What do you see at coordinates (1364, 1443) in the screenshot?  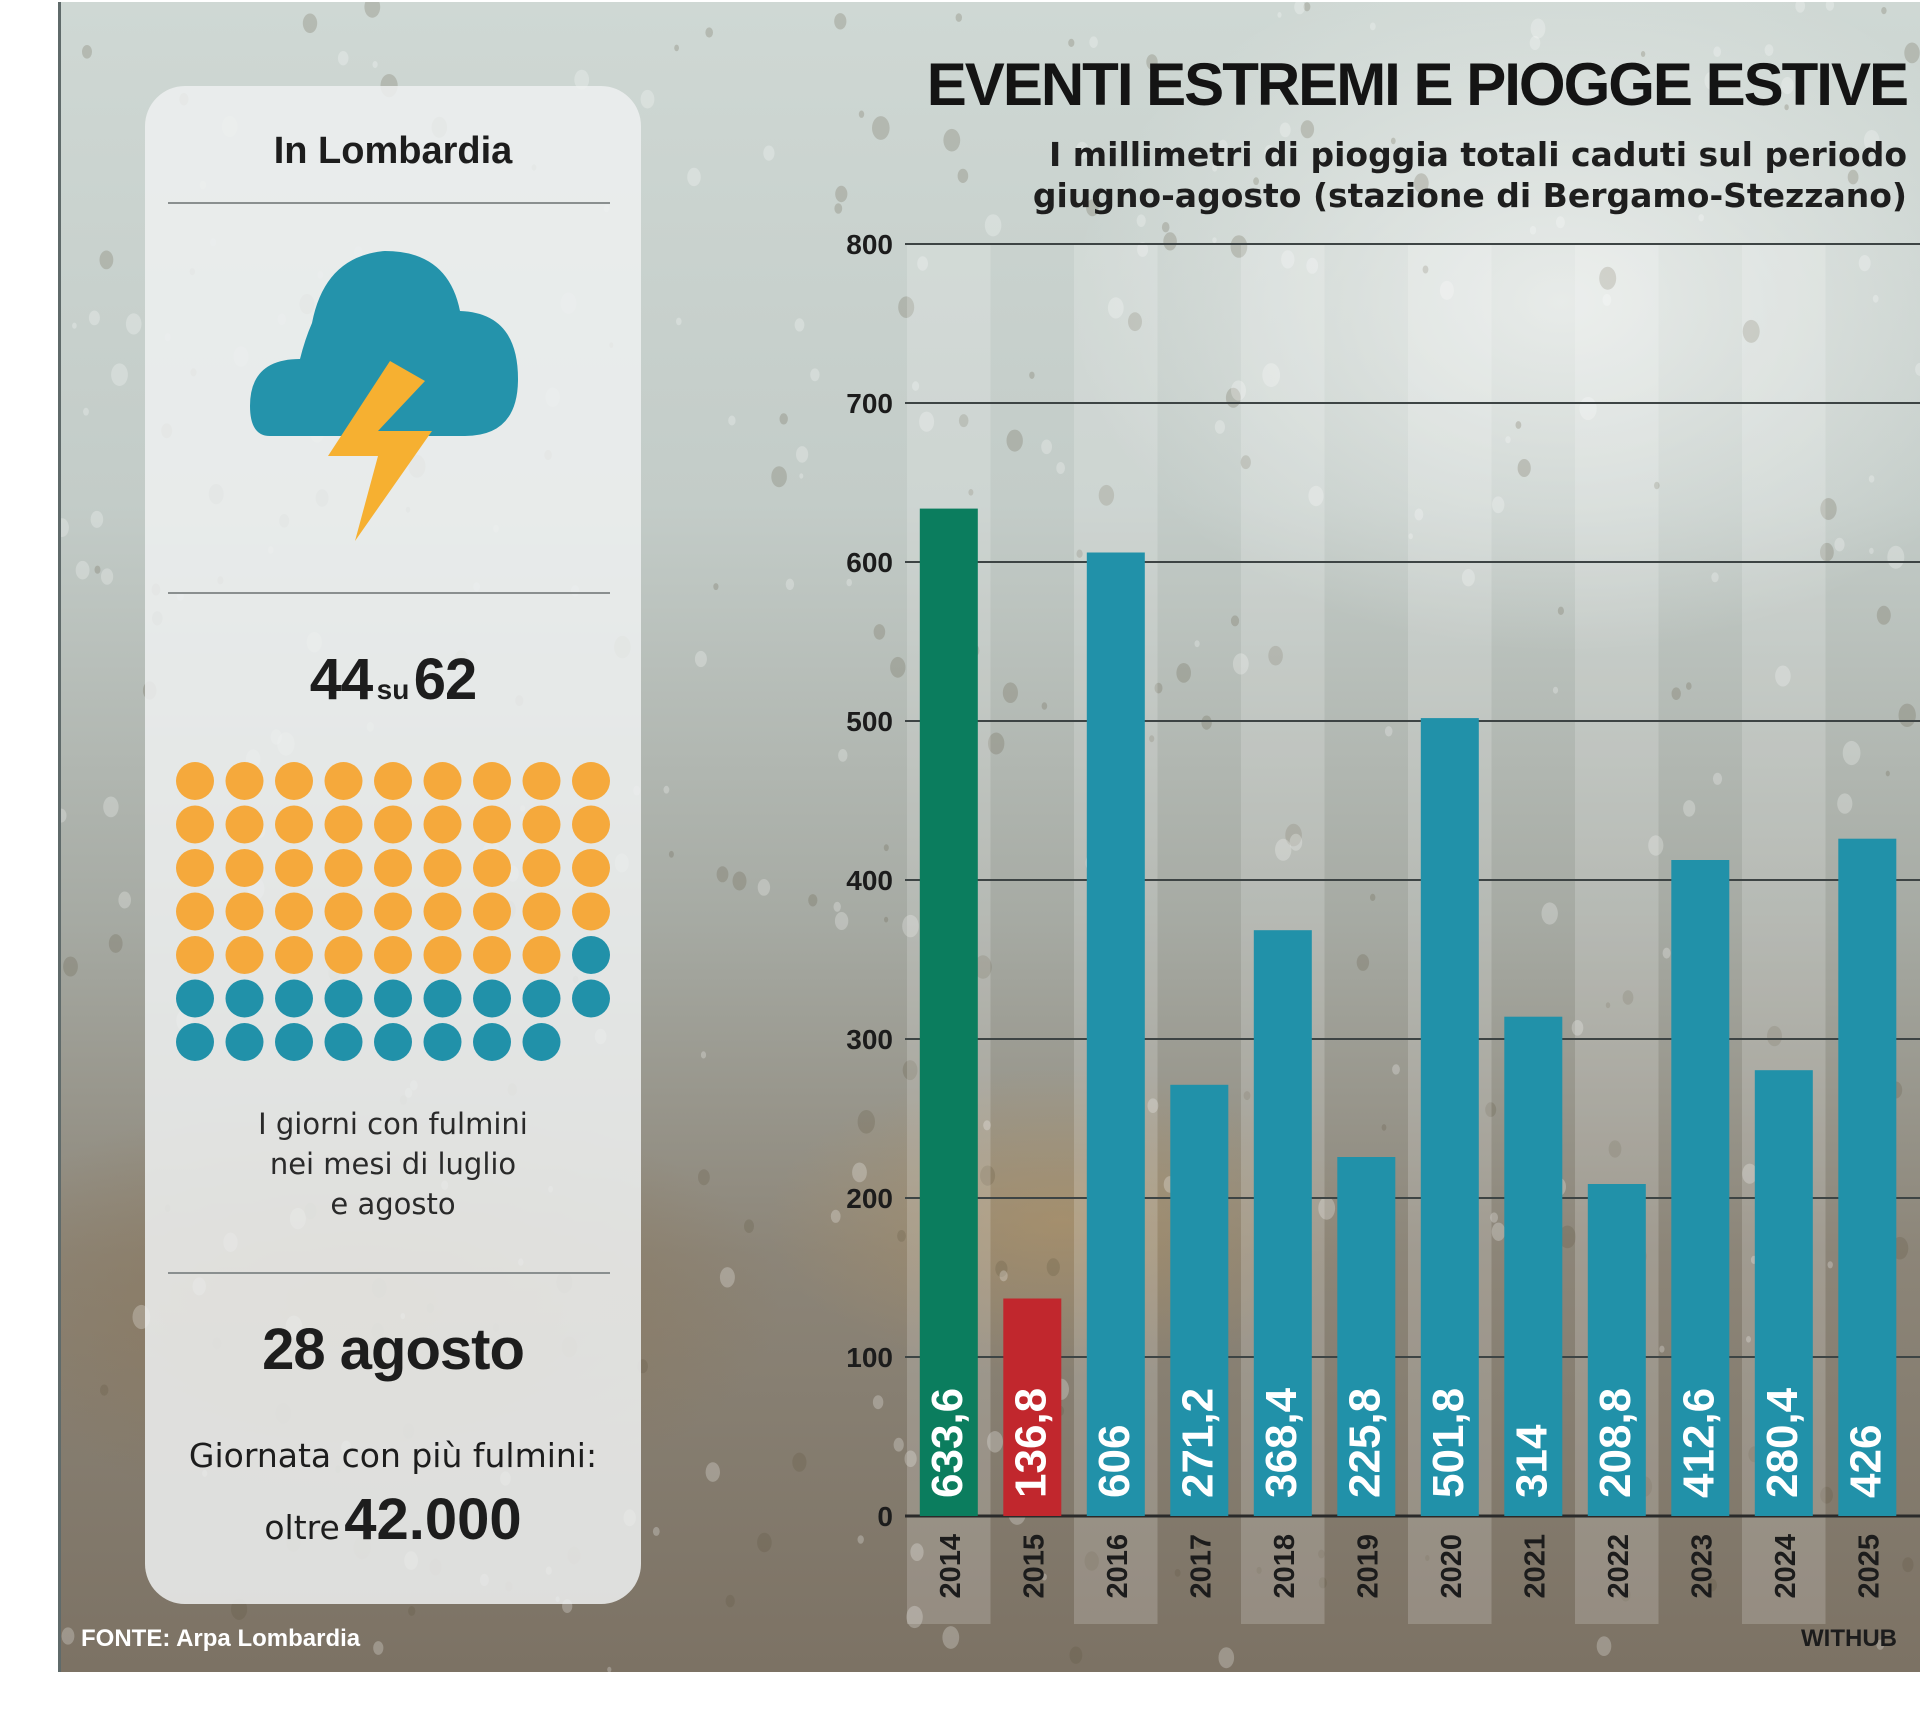 I see `data-label: 225,8` at bounding box center [1364, 1443].